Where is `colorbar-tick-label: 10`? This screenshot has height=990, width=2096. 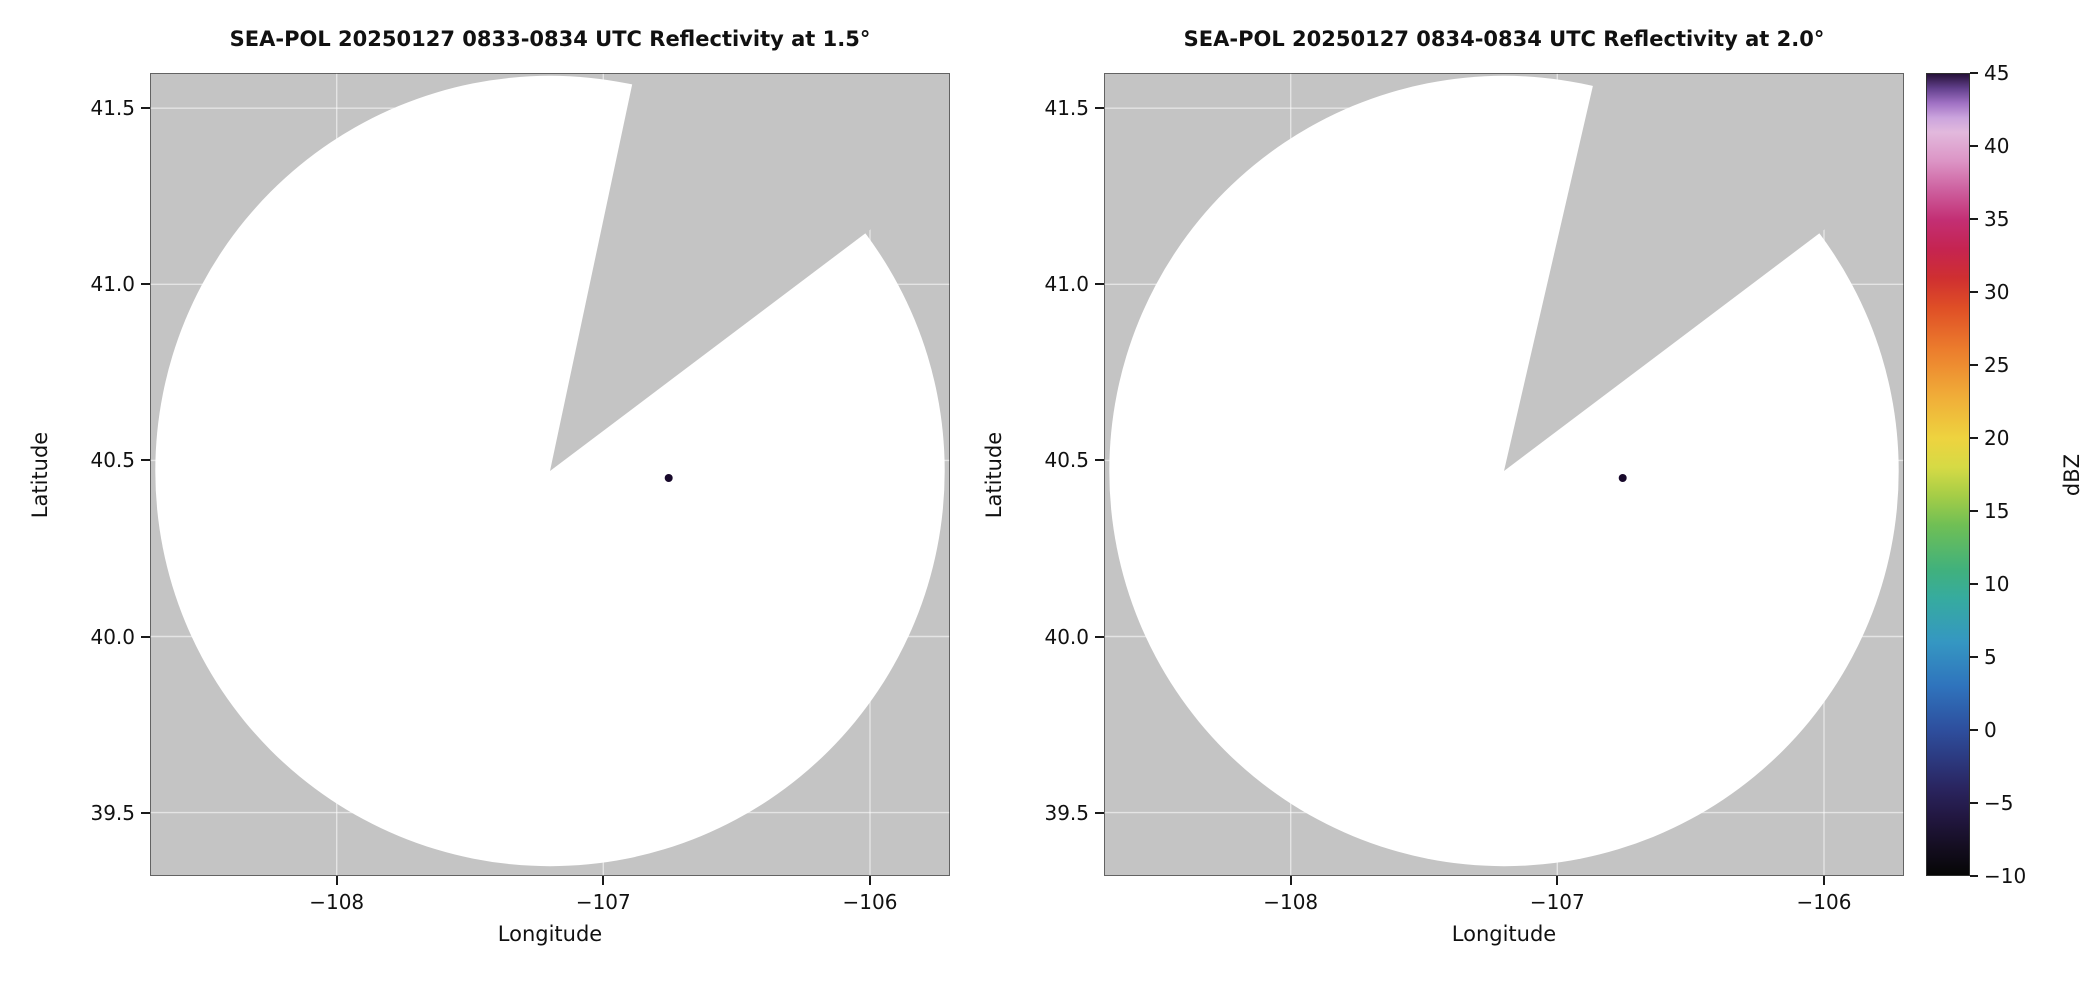 colorbar-tick-label: 10 is located at coordinates (1997, 583).